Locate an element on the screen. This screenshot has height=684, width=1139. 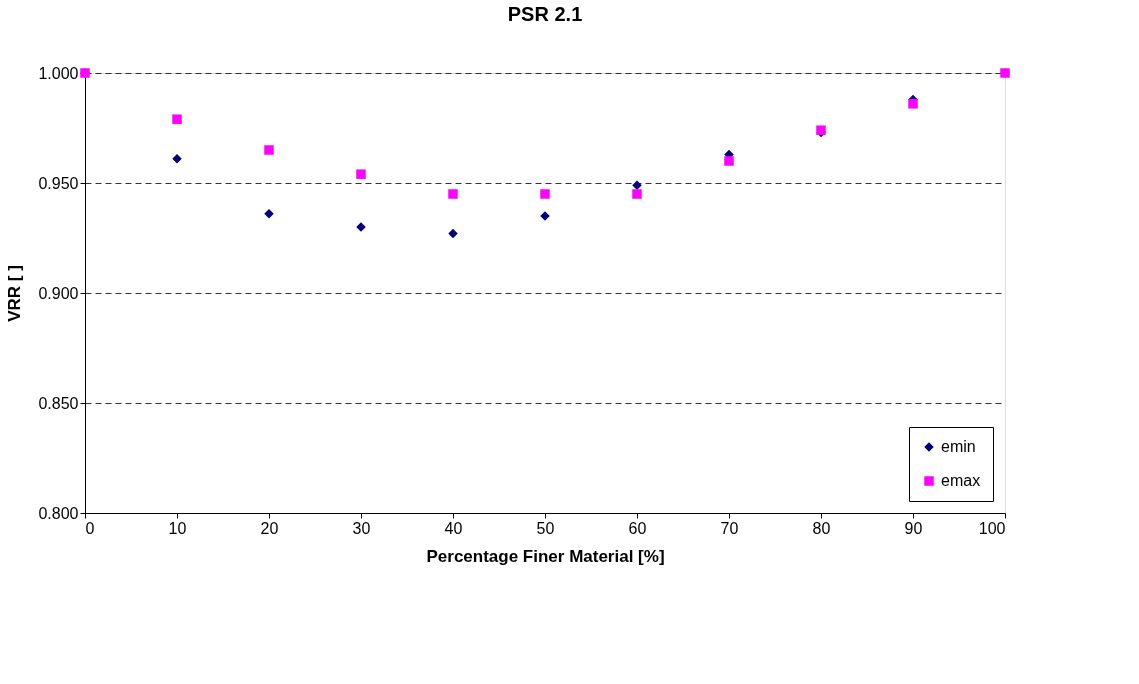
y-tick-label: 0.900 is located at coordinates (58, 293).